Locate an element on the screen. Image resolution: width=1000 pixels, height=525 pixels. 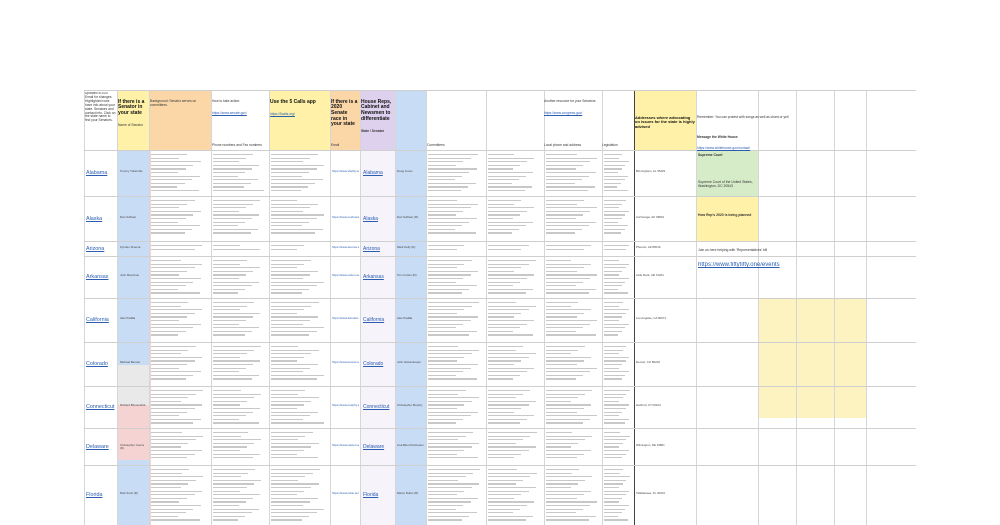
email-link: https://www.murphy.senate.gov/ is located at coordinates (345, 405).